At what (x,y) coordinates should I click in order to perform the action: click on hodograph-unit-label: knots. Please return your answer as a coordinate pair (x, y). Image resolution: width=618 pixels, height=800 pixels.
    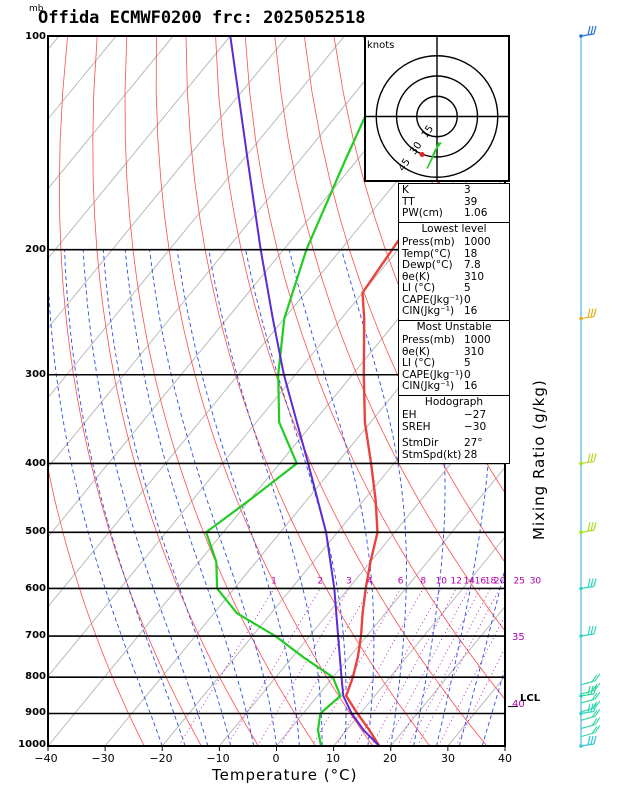
    Looking at the image, I should click on (381, 45).